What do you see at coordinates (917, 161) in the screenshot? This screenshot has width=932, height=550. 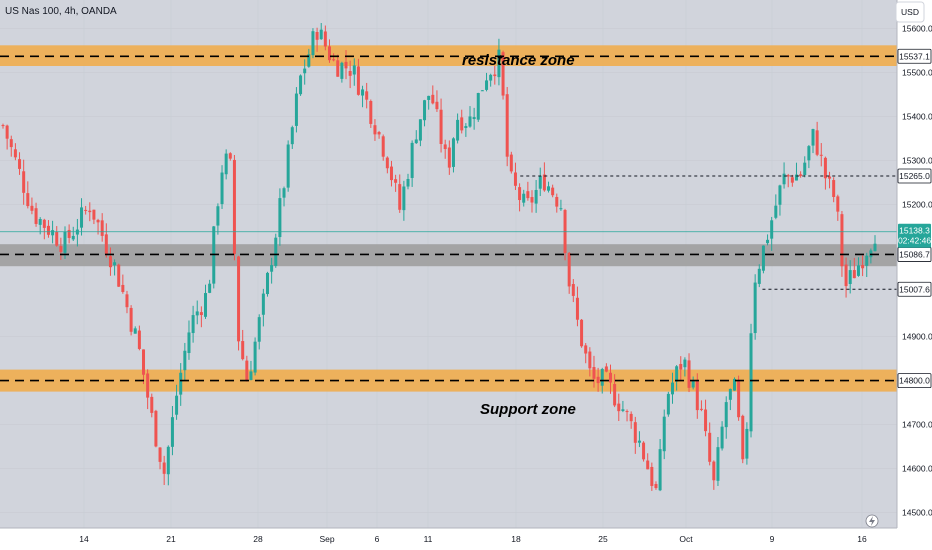 I see `y-tick-label: 15300.0` at bounding box center [917, 161].